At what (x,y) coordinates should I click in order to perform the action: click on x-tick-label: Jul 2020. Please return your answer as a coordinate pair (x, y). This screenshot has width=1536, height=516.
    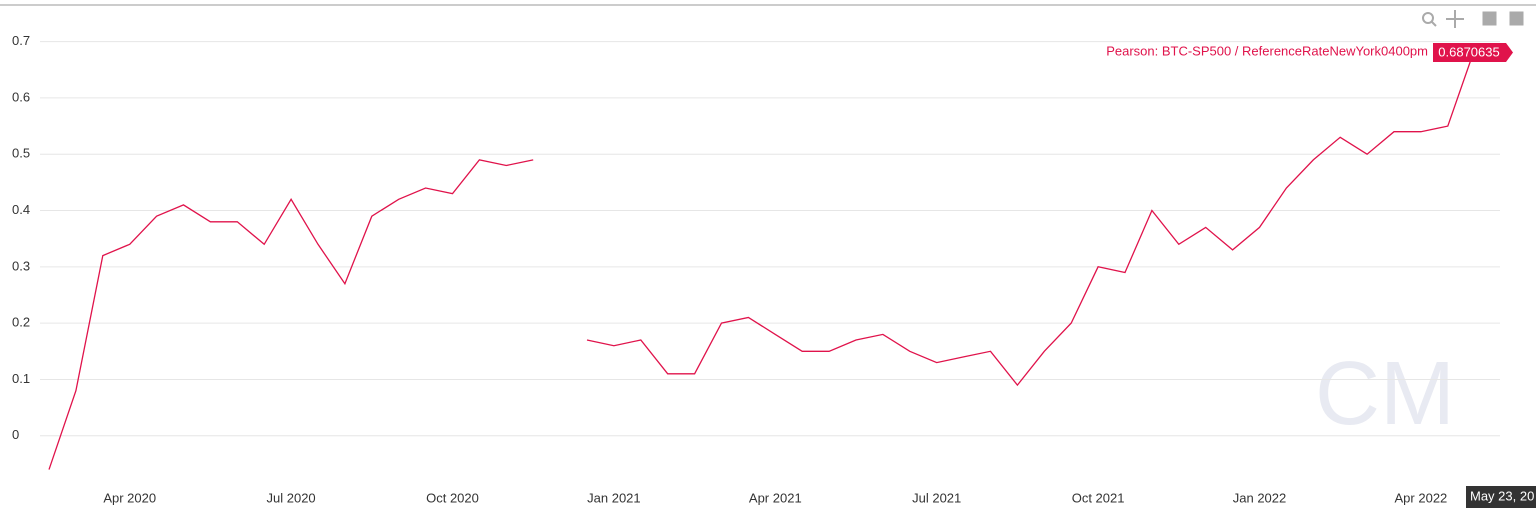
    Looking at the image, I should click on (291, 497).